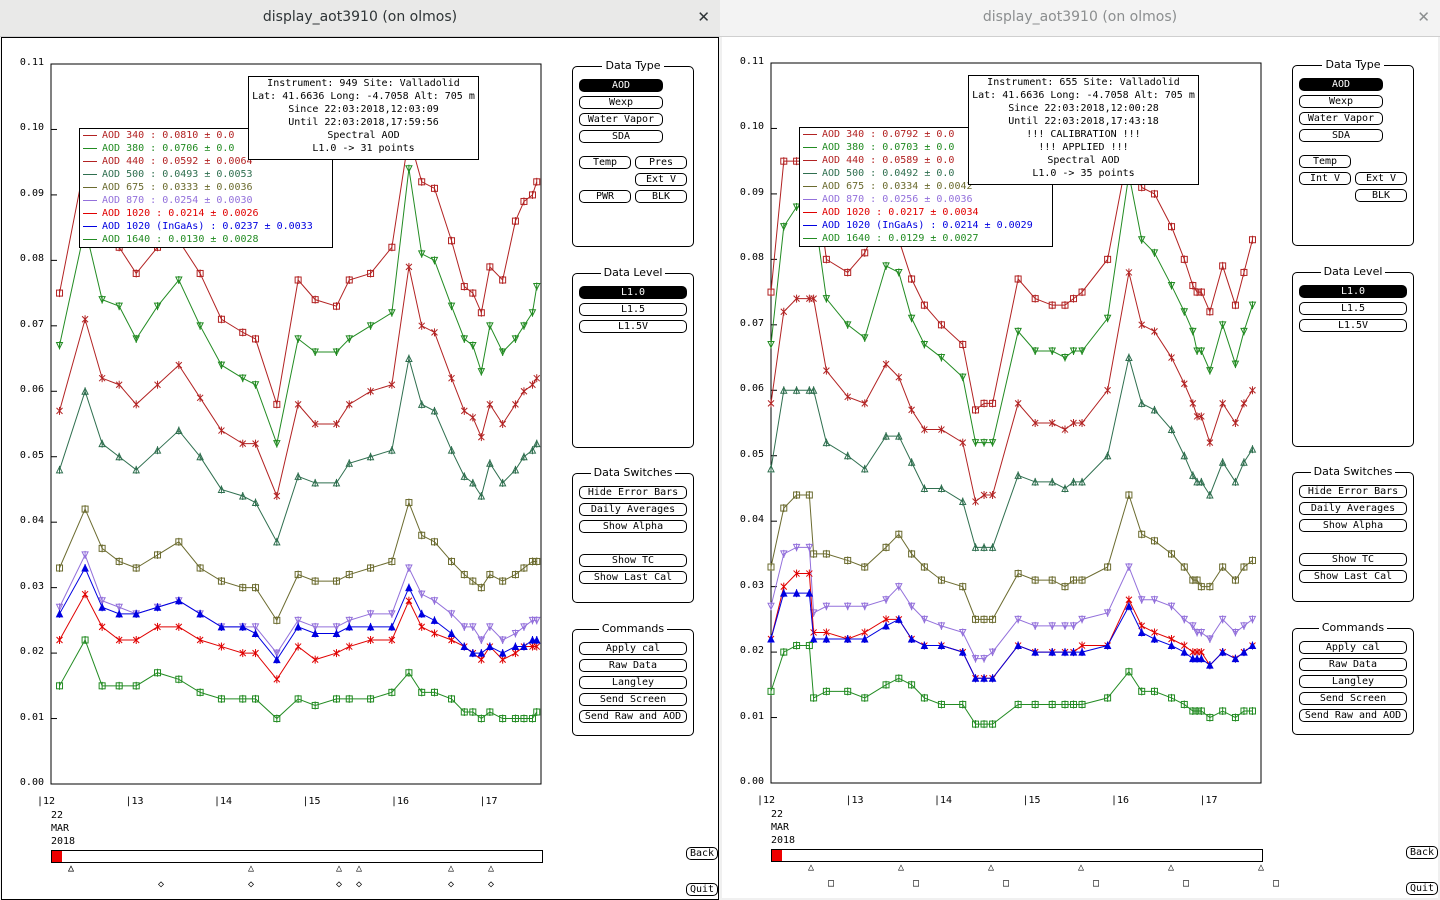  Describe the element at coordinates (1083, 147) in the screenshot. I see `info-line: !!! APPLIED !!!` at that location.